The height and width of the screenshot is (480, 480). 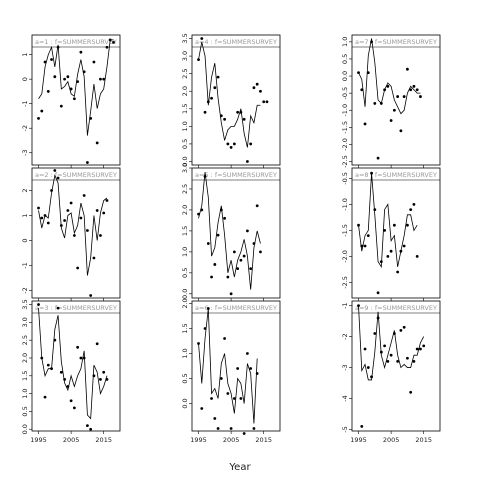 I want to click on y-tick-label: -1.0, so click(x=345, y=110).